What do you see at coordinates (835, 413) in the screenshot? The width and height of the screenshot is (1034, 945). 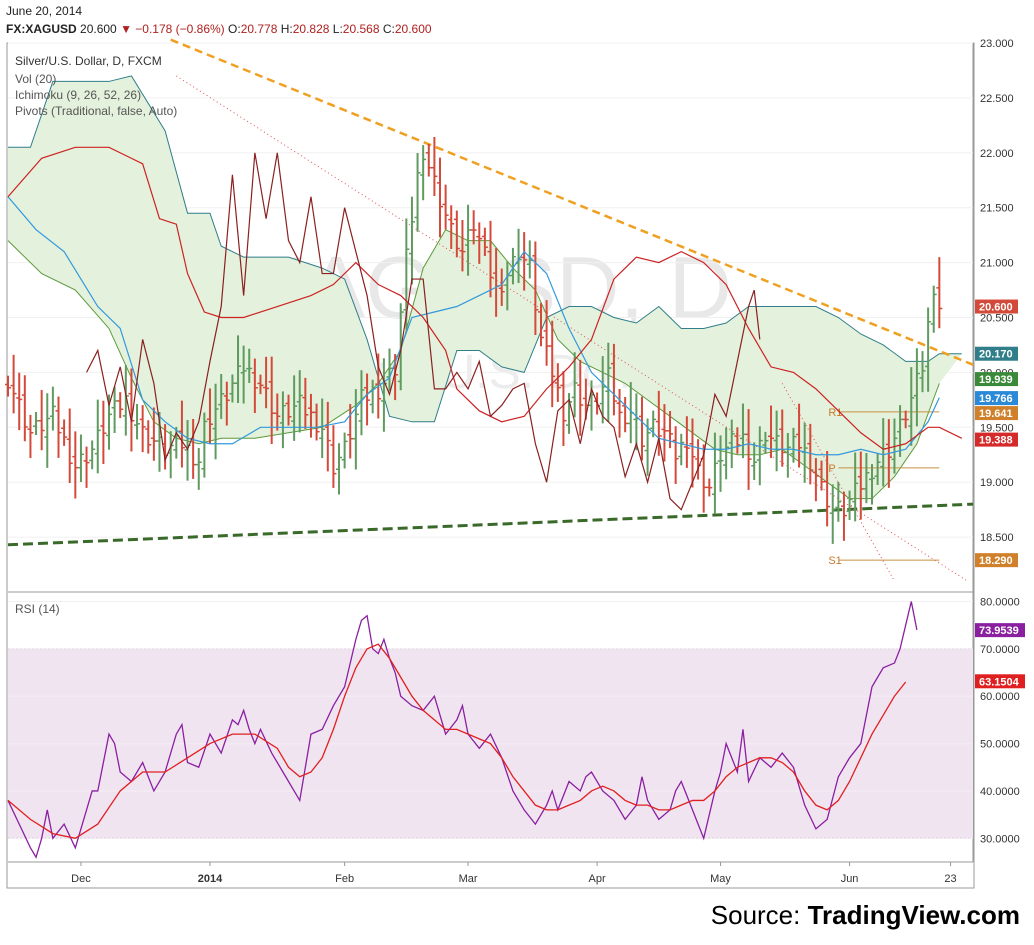 I see `pivot-label: R1` at bounding box center [835, 413].